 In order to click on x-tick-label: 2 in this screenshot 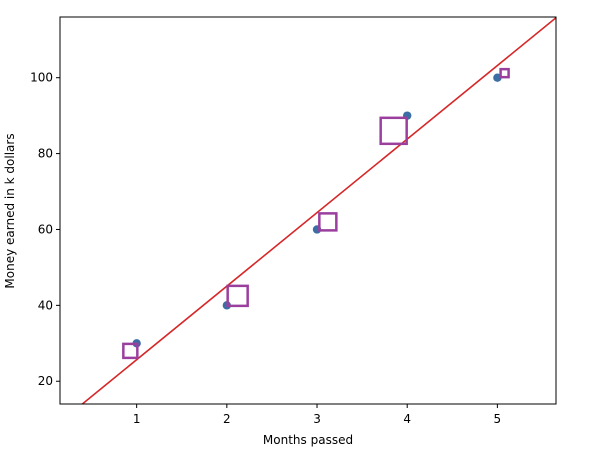, I will do `click(227, 419)`.